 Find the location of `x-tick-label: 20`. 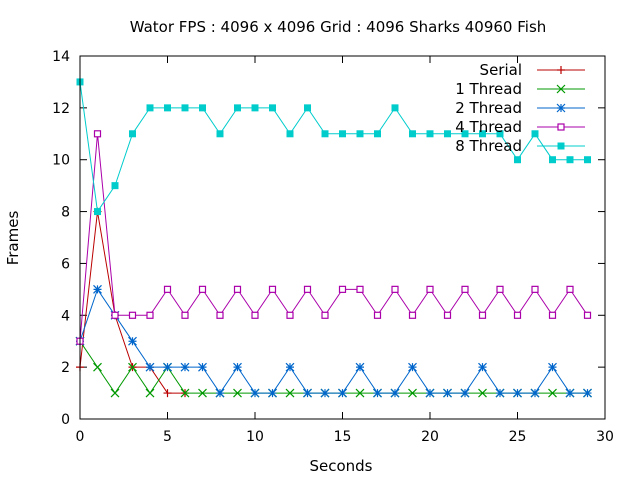

x-tick-label: 20 is located at coordinates (430, 437).